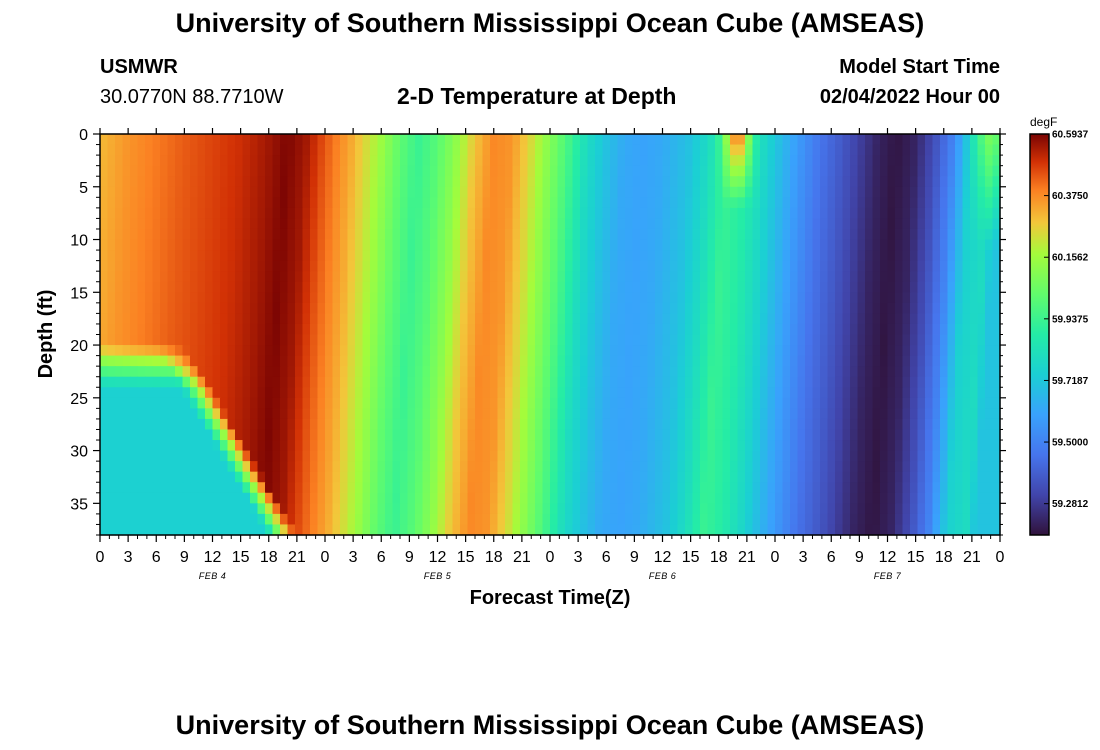 The image size is (1100, 750). What do you see at coordinates (184, 557) in the screenshot?
I see `x-tick-label: 9` at bounding box center [184, 557].